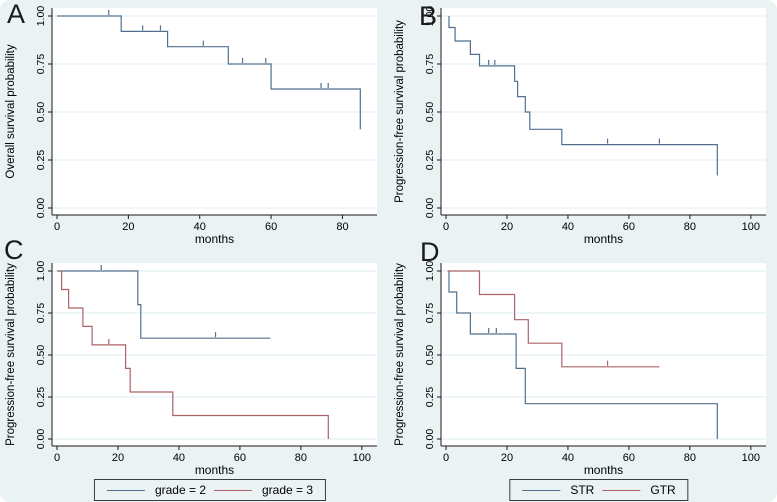 This screenshot has width=777, height=502. What do you see at coordinates (180, 490) in the screenshot?
I see `grade2-legend-label: grade = 2` at bounding box center [180, 490].